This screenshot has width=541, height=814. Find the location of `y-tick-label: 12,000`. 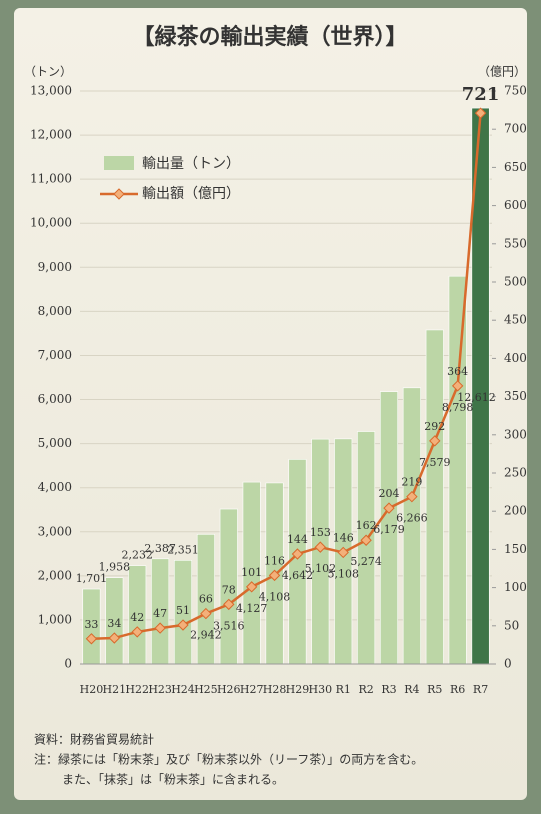

y-tick-label: 12,000 is located at coordinates (51, 135).